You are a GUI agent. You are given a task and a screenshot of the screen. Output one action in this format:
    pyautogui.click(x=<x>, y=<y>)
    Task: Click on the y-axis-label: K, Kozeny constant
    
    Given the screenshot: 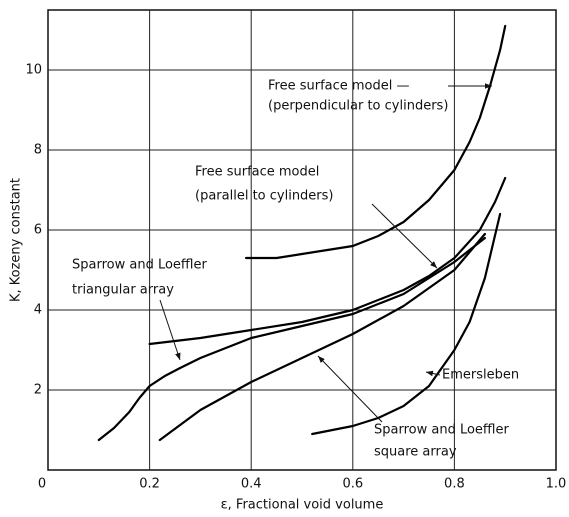 What is the action you would take?
    pyautogui.click(x=16, y=240)
    